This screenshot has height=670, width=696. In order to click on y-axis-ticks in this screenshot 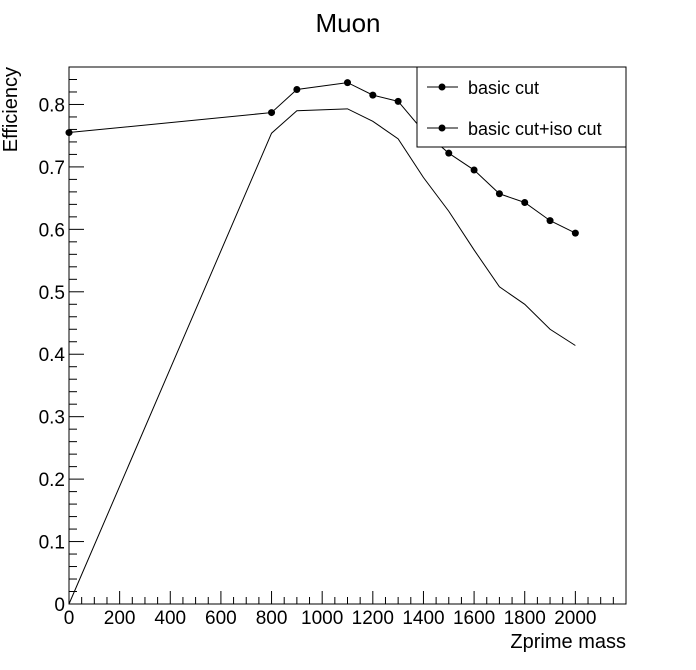, I will do `click(76, 335)`.